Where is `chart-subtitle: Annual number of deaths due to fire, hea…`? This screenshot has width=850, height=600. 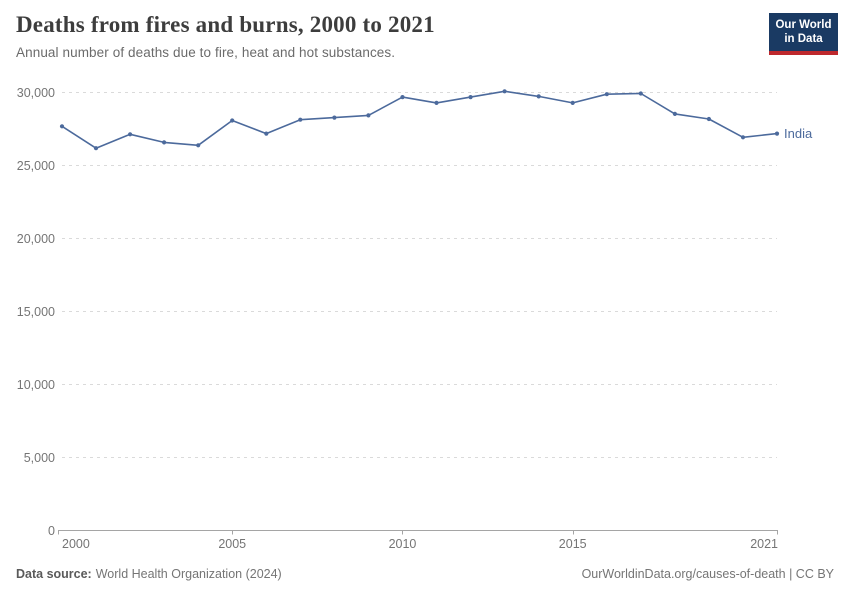
chart-subtitle: Annual number of deaths due to fire, hea… is located at coordinates (206, 52).